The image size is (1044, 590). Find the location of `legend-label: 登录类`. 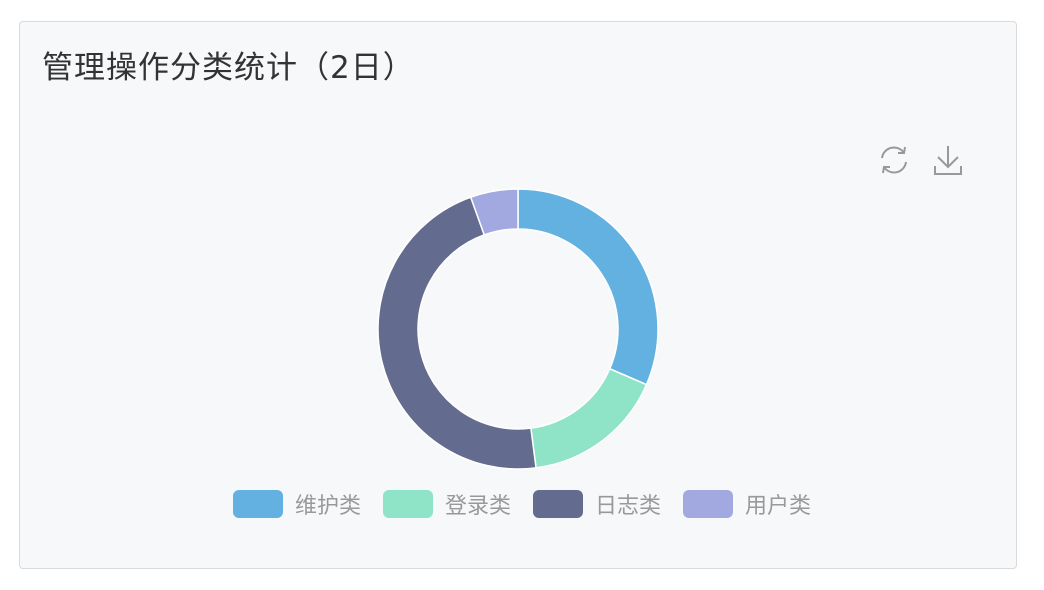

legend-label: 登录类 is located at coordinates (477, 506).